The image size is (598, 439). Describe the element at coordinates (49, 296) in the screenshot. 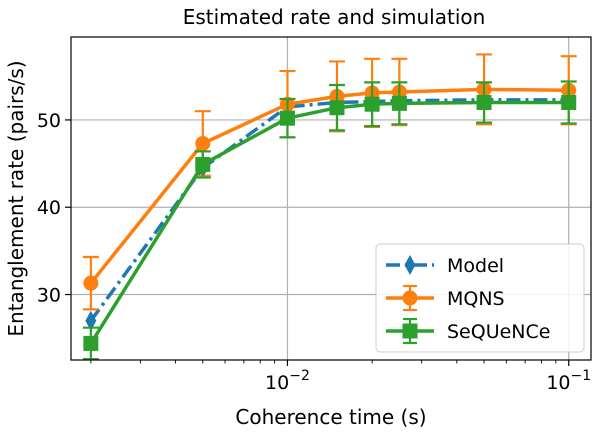

I see `y-tick-label: 30` at that location.